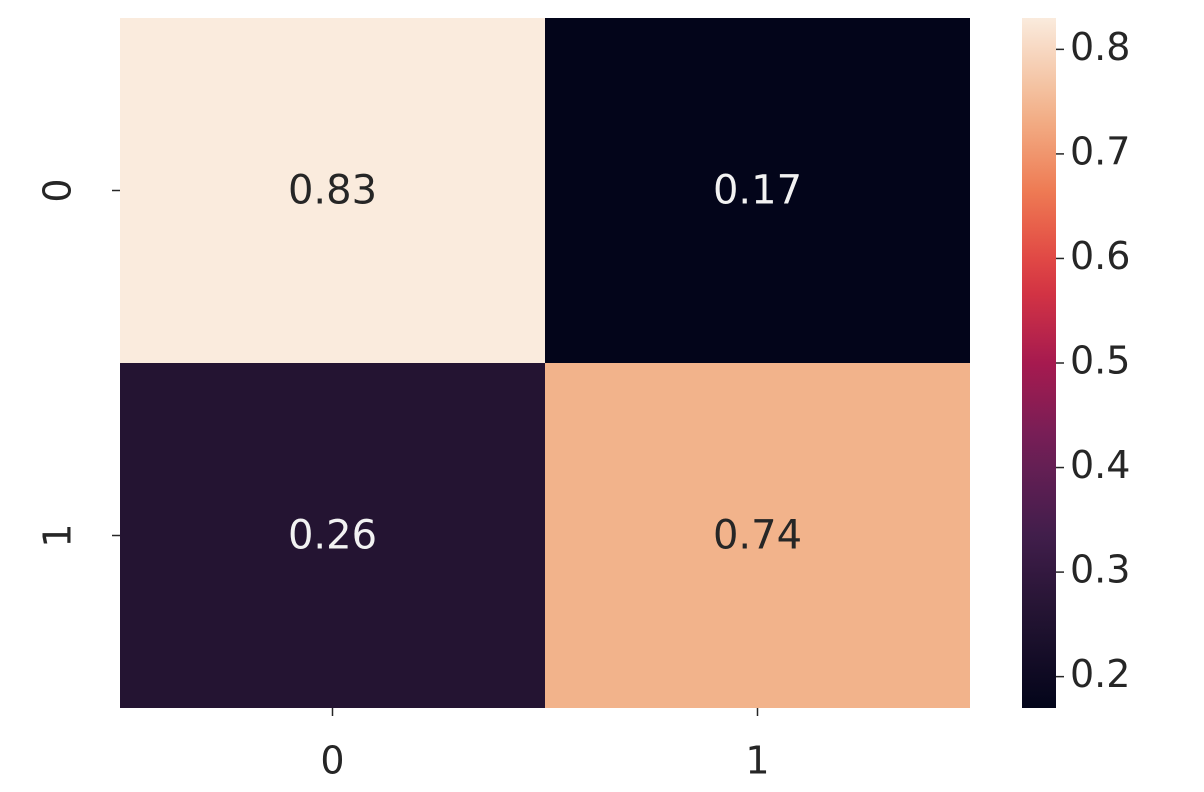  What do you see at coordinates (1100, 674) in the screenshot?
I see `colorbar-tick-label-0: 0.2` at bounding box center [1100, 674].